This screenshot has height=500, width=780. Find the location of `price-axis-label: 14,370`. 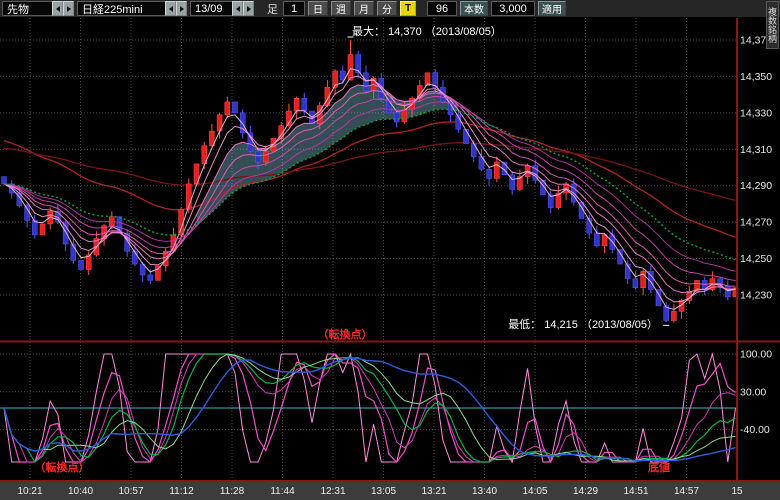

price-axis-label: 14,370 is located at coordinates (756, 41).